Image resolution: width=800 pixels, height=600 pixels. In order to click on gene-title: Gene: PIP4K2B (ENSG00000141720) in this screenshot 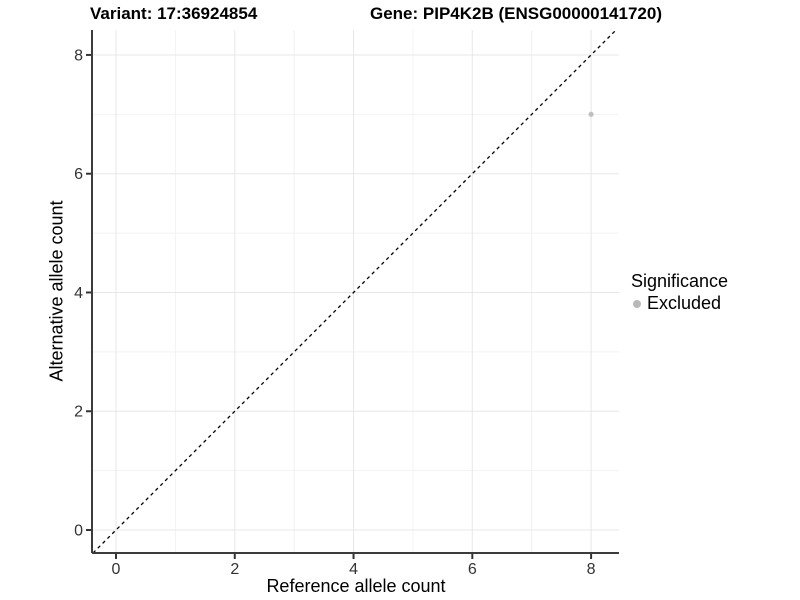, I will do `click(516, 13)`.